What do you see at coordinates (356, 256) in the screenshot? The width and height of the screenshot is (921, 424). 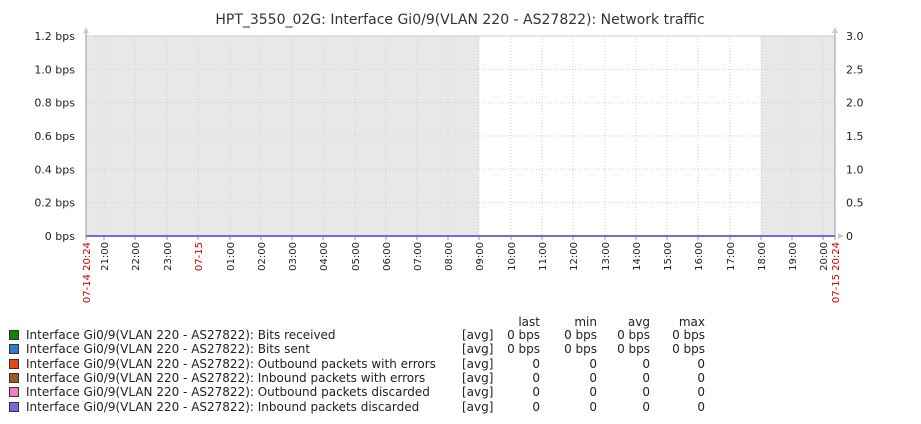 I see `x-tick-label: 05:00` at bounding box center [356, 256].